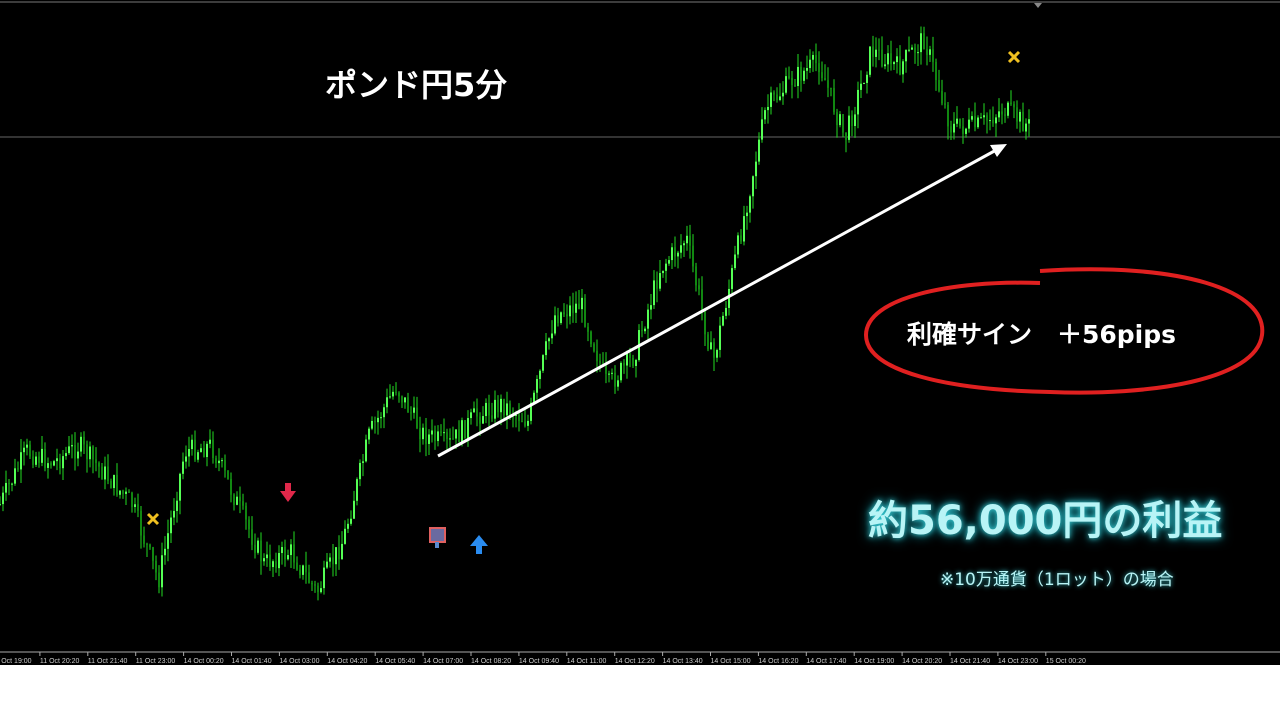 The height and width of the screenshot is (720, 1280). What do you see at coordinates (1014, 57) in the screenshot?
I see `exit-marker-x-cross-icon` at bounding box center [1014, 57].